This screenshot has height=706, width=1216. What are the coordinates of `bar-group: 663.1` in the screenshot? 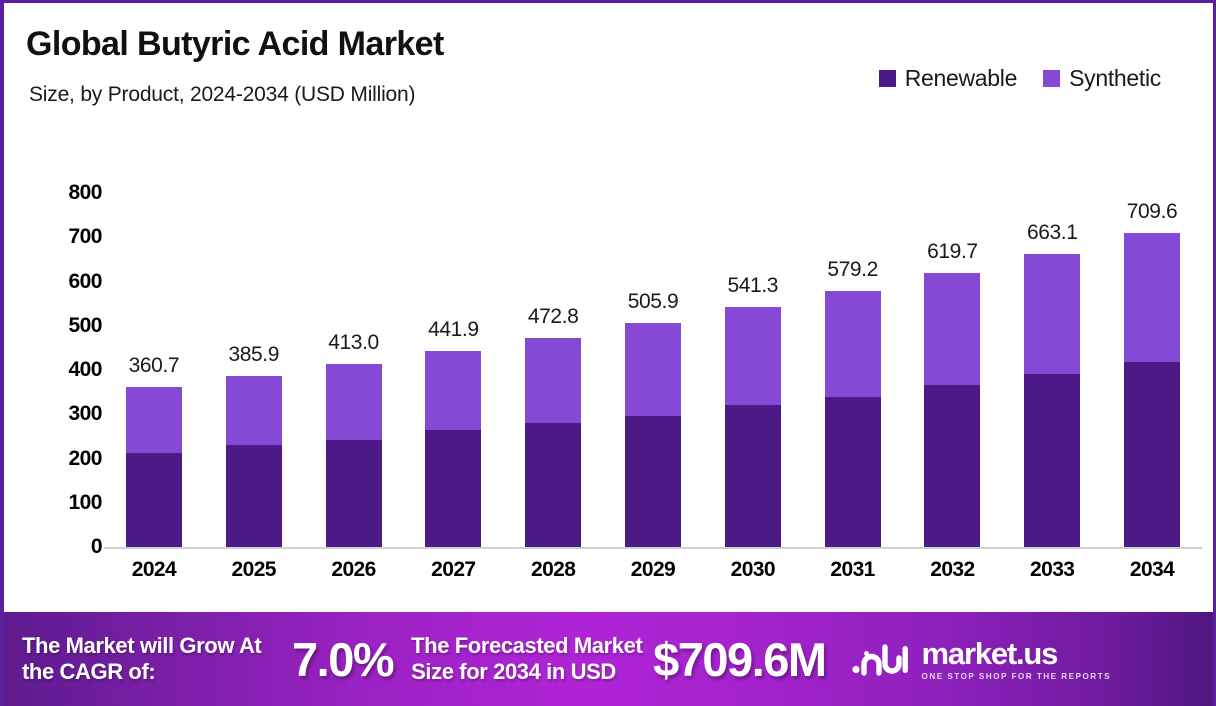 It's located at (1052, 340).